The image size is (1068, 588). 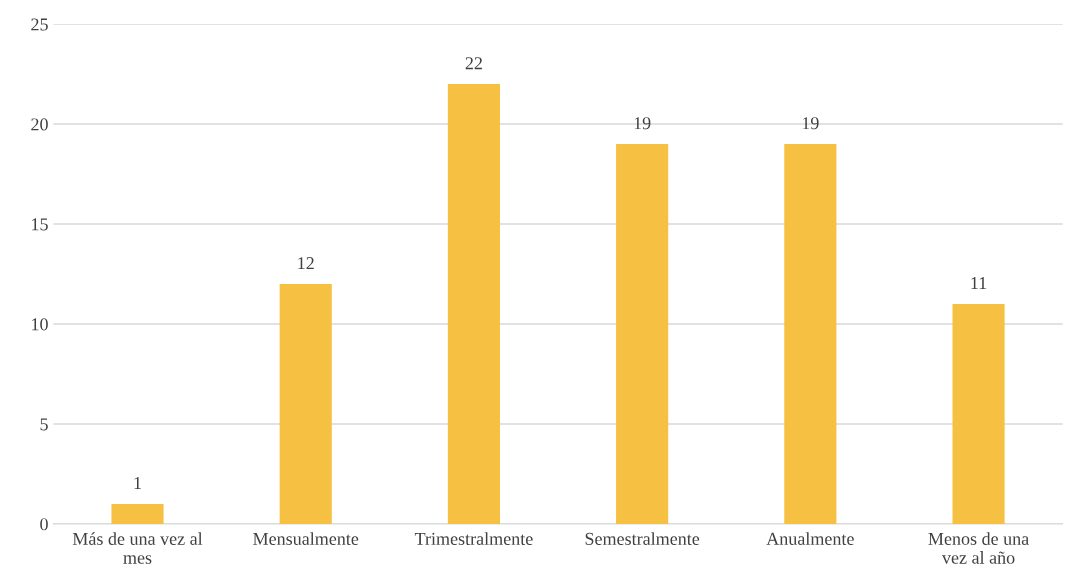 What do you see at coordinates (473, 538) in the screenshot?
I see `x-tick-label: Trimestralmente` at bounding box center [473, 538].